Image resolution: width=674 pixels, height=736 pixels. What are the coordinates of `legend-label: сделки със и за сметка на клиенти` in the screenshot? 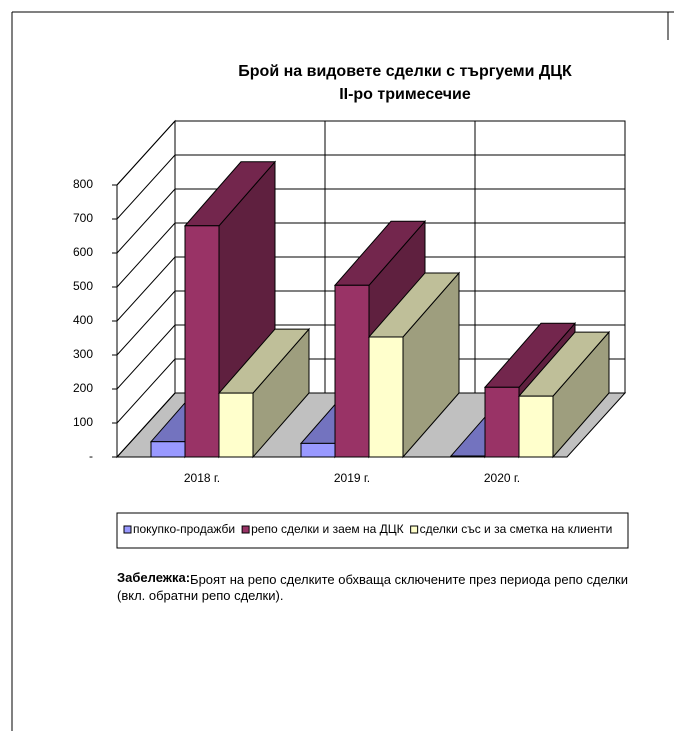 It's located at (516, 529).